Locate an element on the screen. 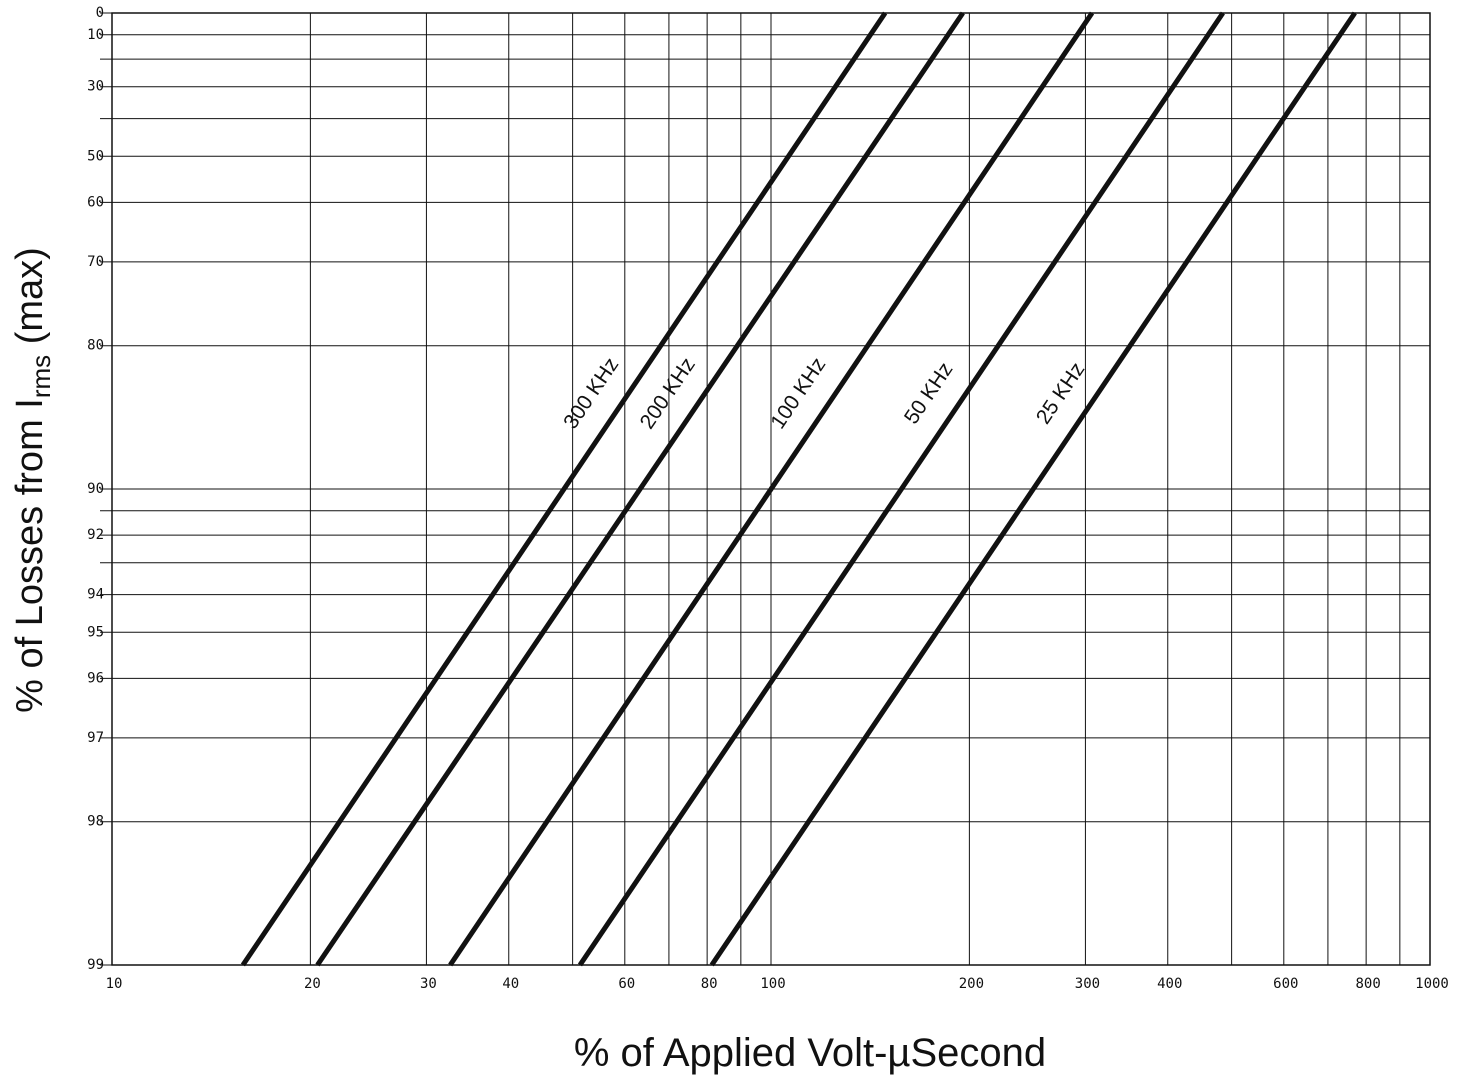 The image size is (1473, 1078). x-tick-label: 400 is located at coordinates (1169, 984).